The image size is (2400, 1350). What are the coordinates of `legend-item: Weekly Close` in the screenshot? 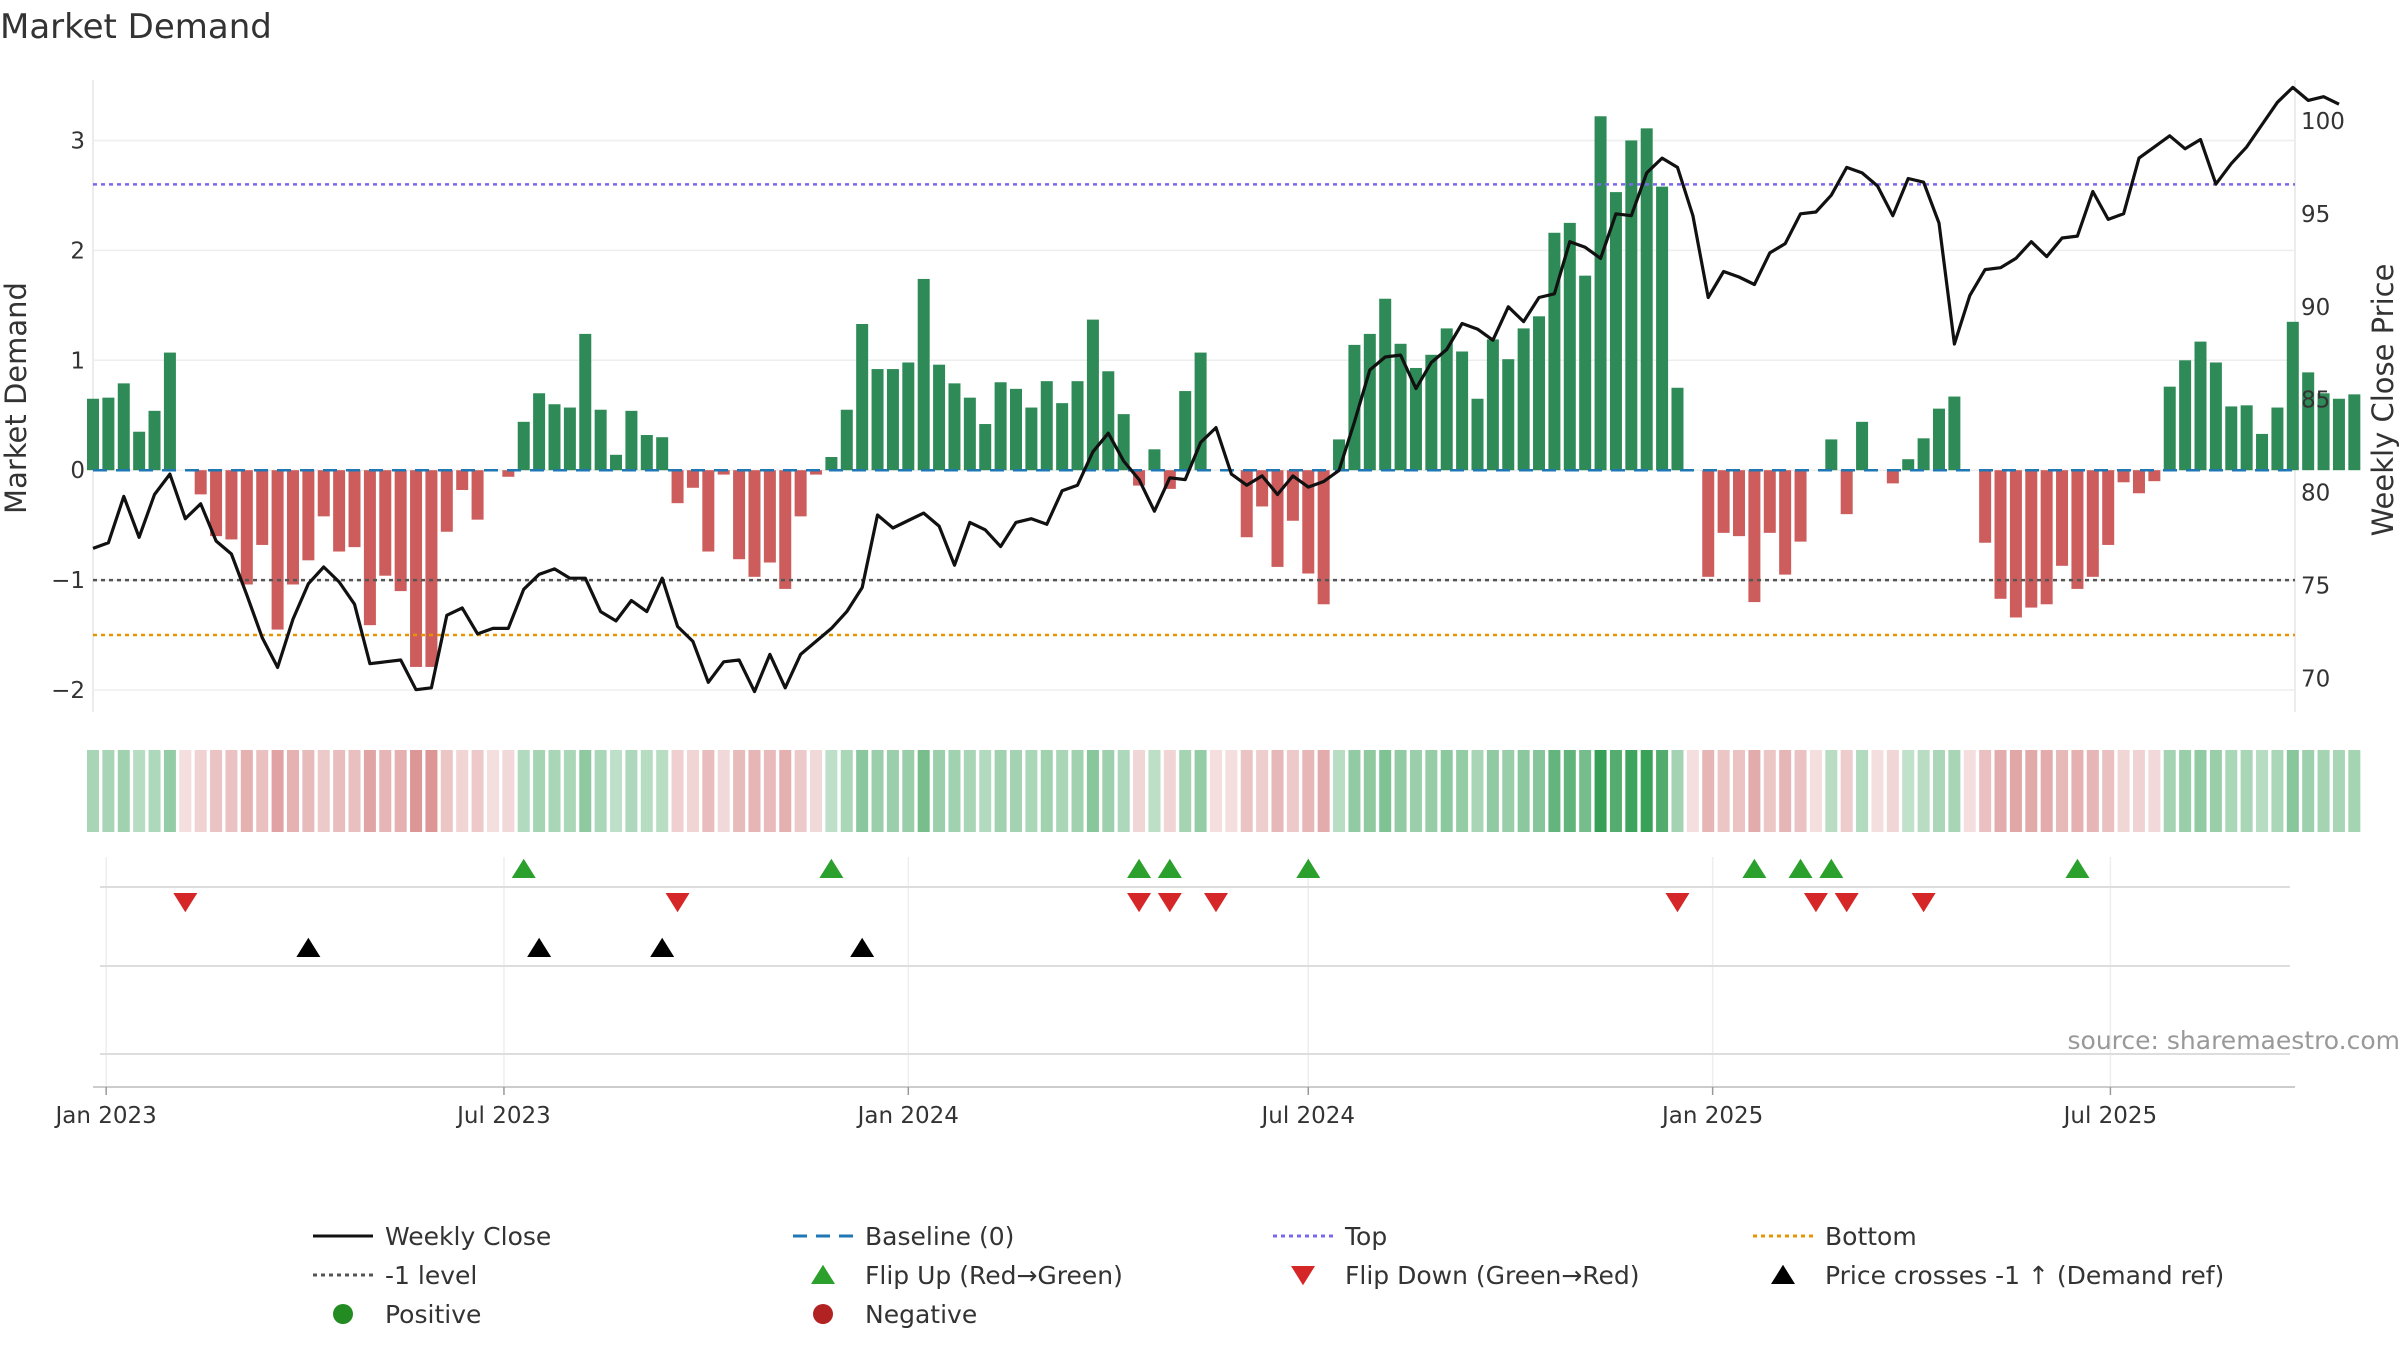 It's located at (432, 1236).